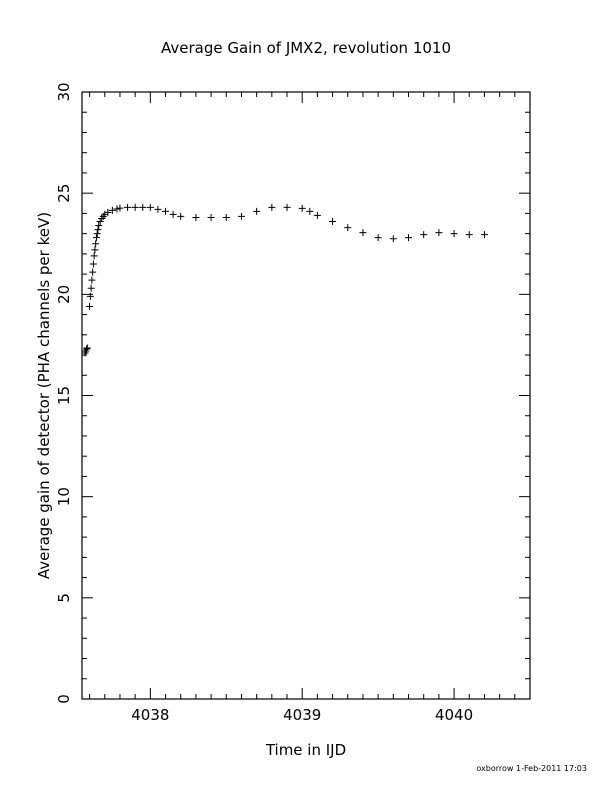  What do you see at coordinates (64, 294) in the screenshot?
I see `y-tick-label: 20` at bounding box center [64, 294].